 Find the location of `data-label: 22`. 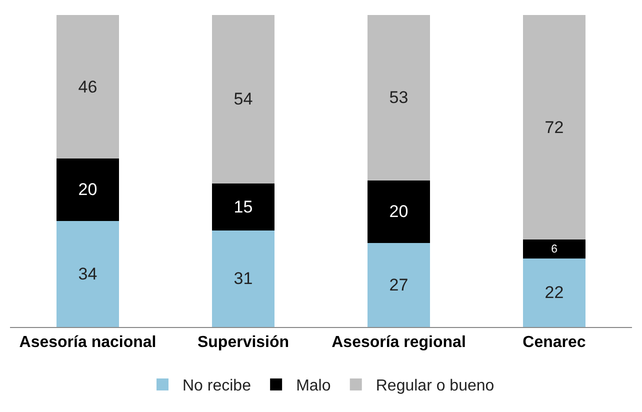

data-label: 22 is located at coordinates (554, 292).